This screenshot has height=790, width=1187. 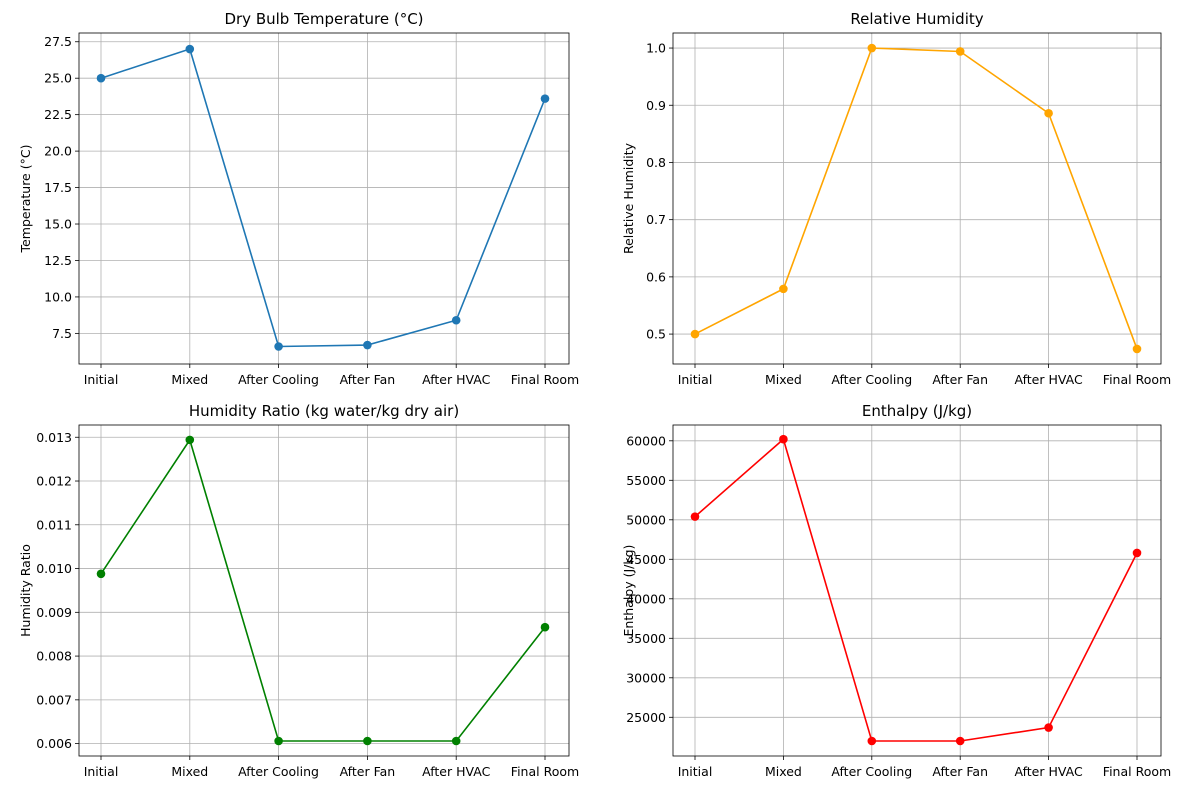 What do you see at coordinates (54, 524) in the screenshot?
I see `y-tick-label: 0.011` at bounding box center [54, 524].